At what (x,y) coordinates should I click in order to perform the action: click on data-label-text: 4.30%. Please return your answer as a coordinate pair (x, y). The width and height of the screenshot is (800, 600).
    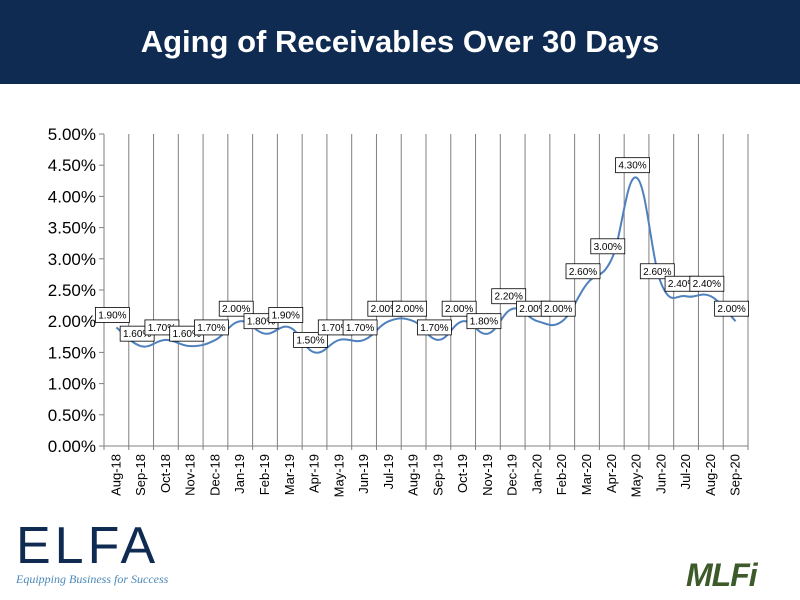
    Looking at the image, I should click on (632, 166).